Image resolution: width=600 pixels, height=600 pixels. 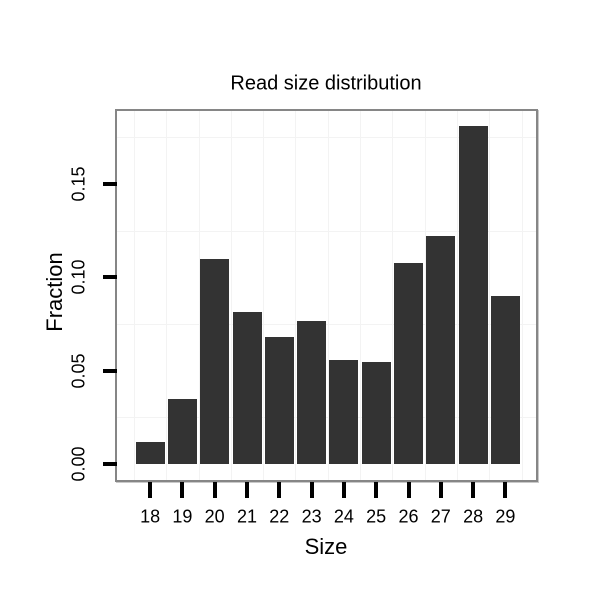 What do you see at coordinates (505, 516) in the screenshot?
I see `x-axis-tick-label: 29` at bounding box center [505, 516].